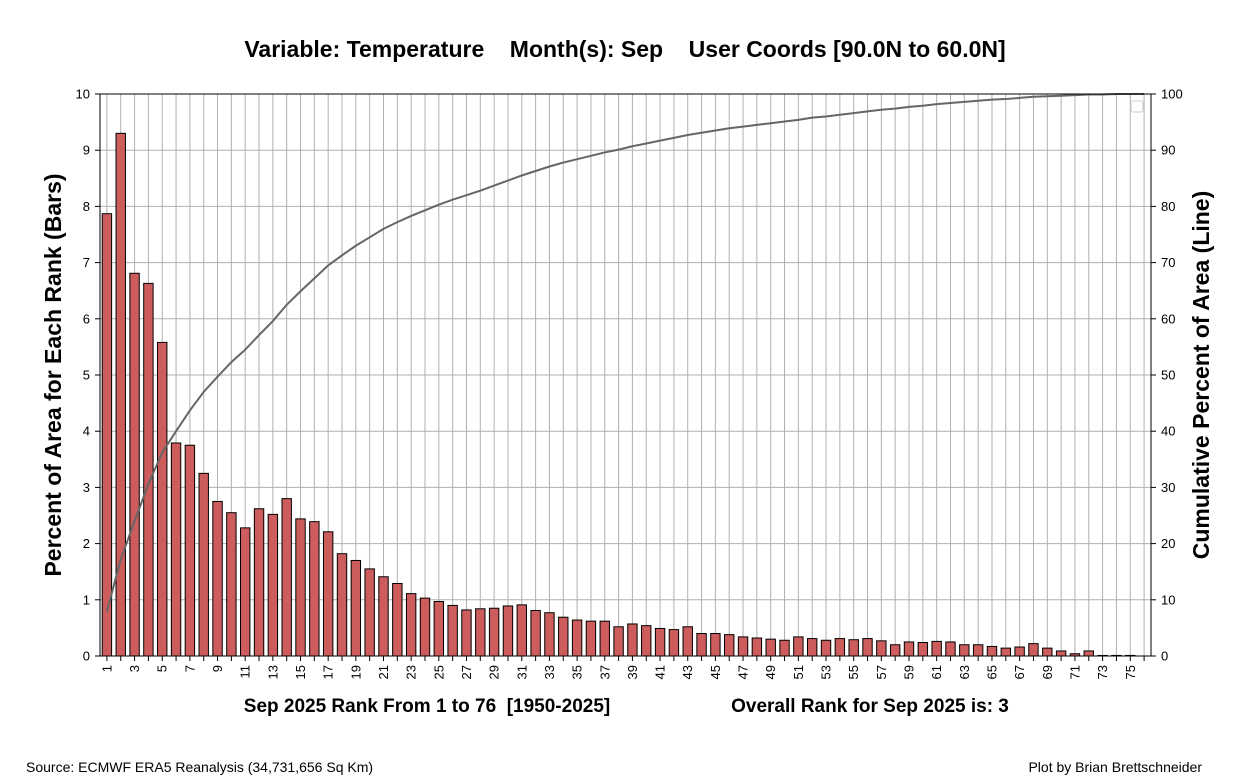 The image size is (1250, 780). Describe the element at coordinates (86, 656) in the screenshot. I see `y-tick-label-left: 0` at that location.